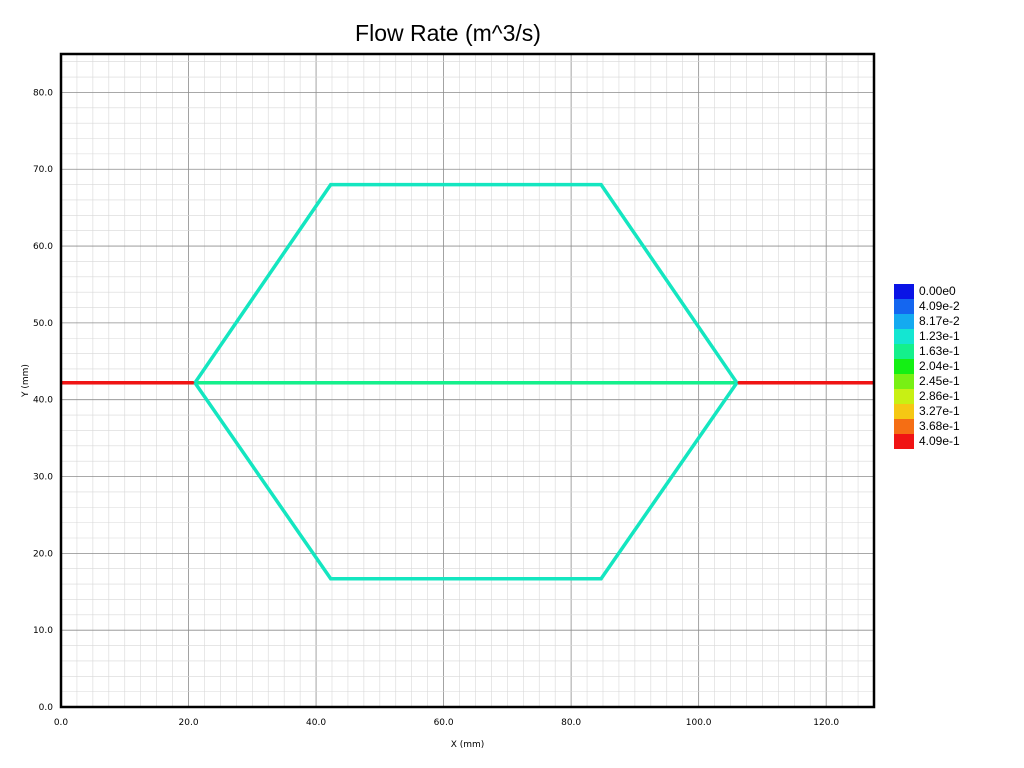 The image size is (1024, 768). I want to click on legend-label: 1.63e-1, so click(939, 351).